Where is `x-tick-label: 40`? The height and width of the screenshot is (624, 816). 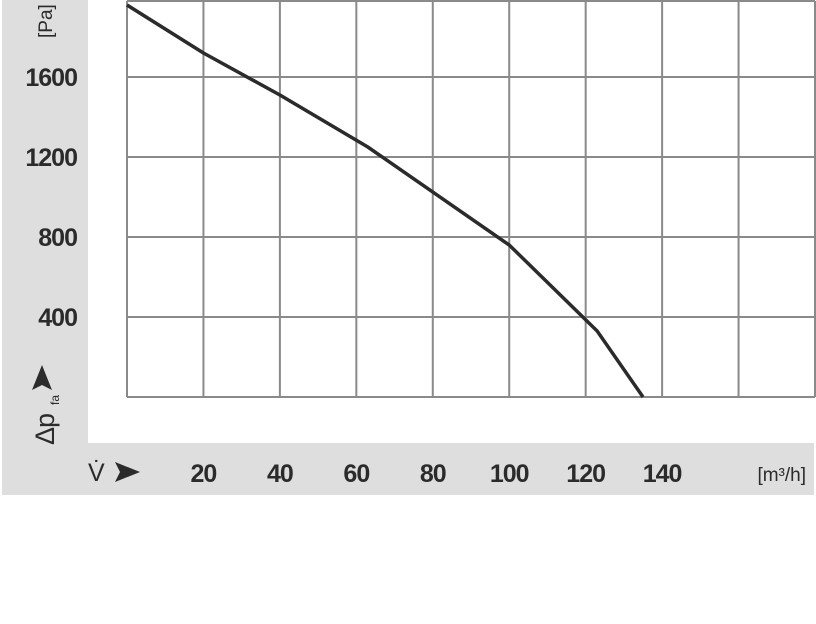
x-tick-label: 40 is located at coordinates (280, 474).